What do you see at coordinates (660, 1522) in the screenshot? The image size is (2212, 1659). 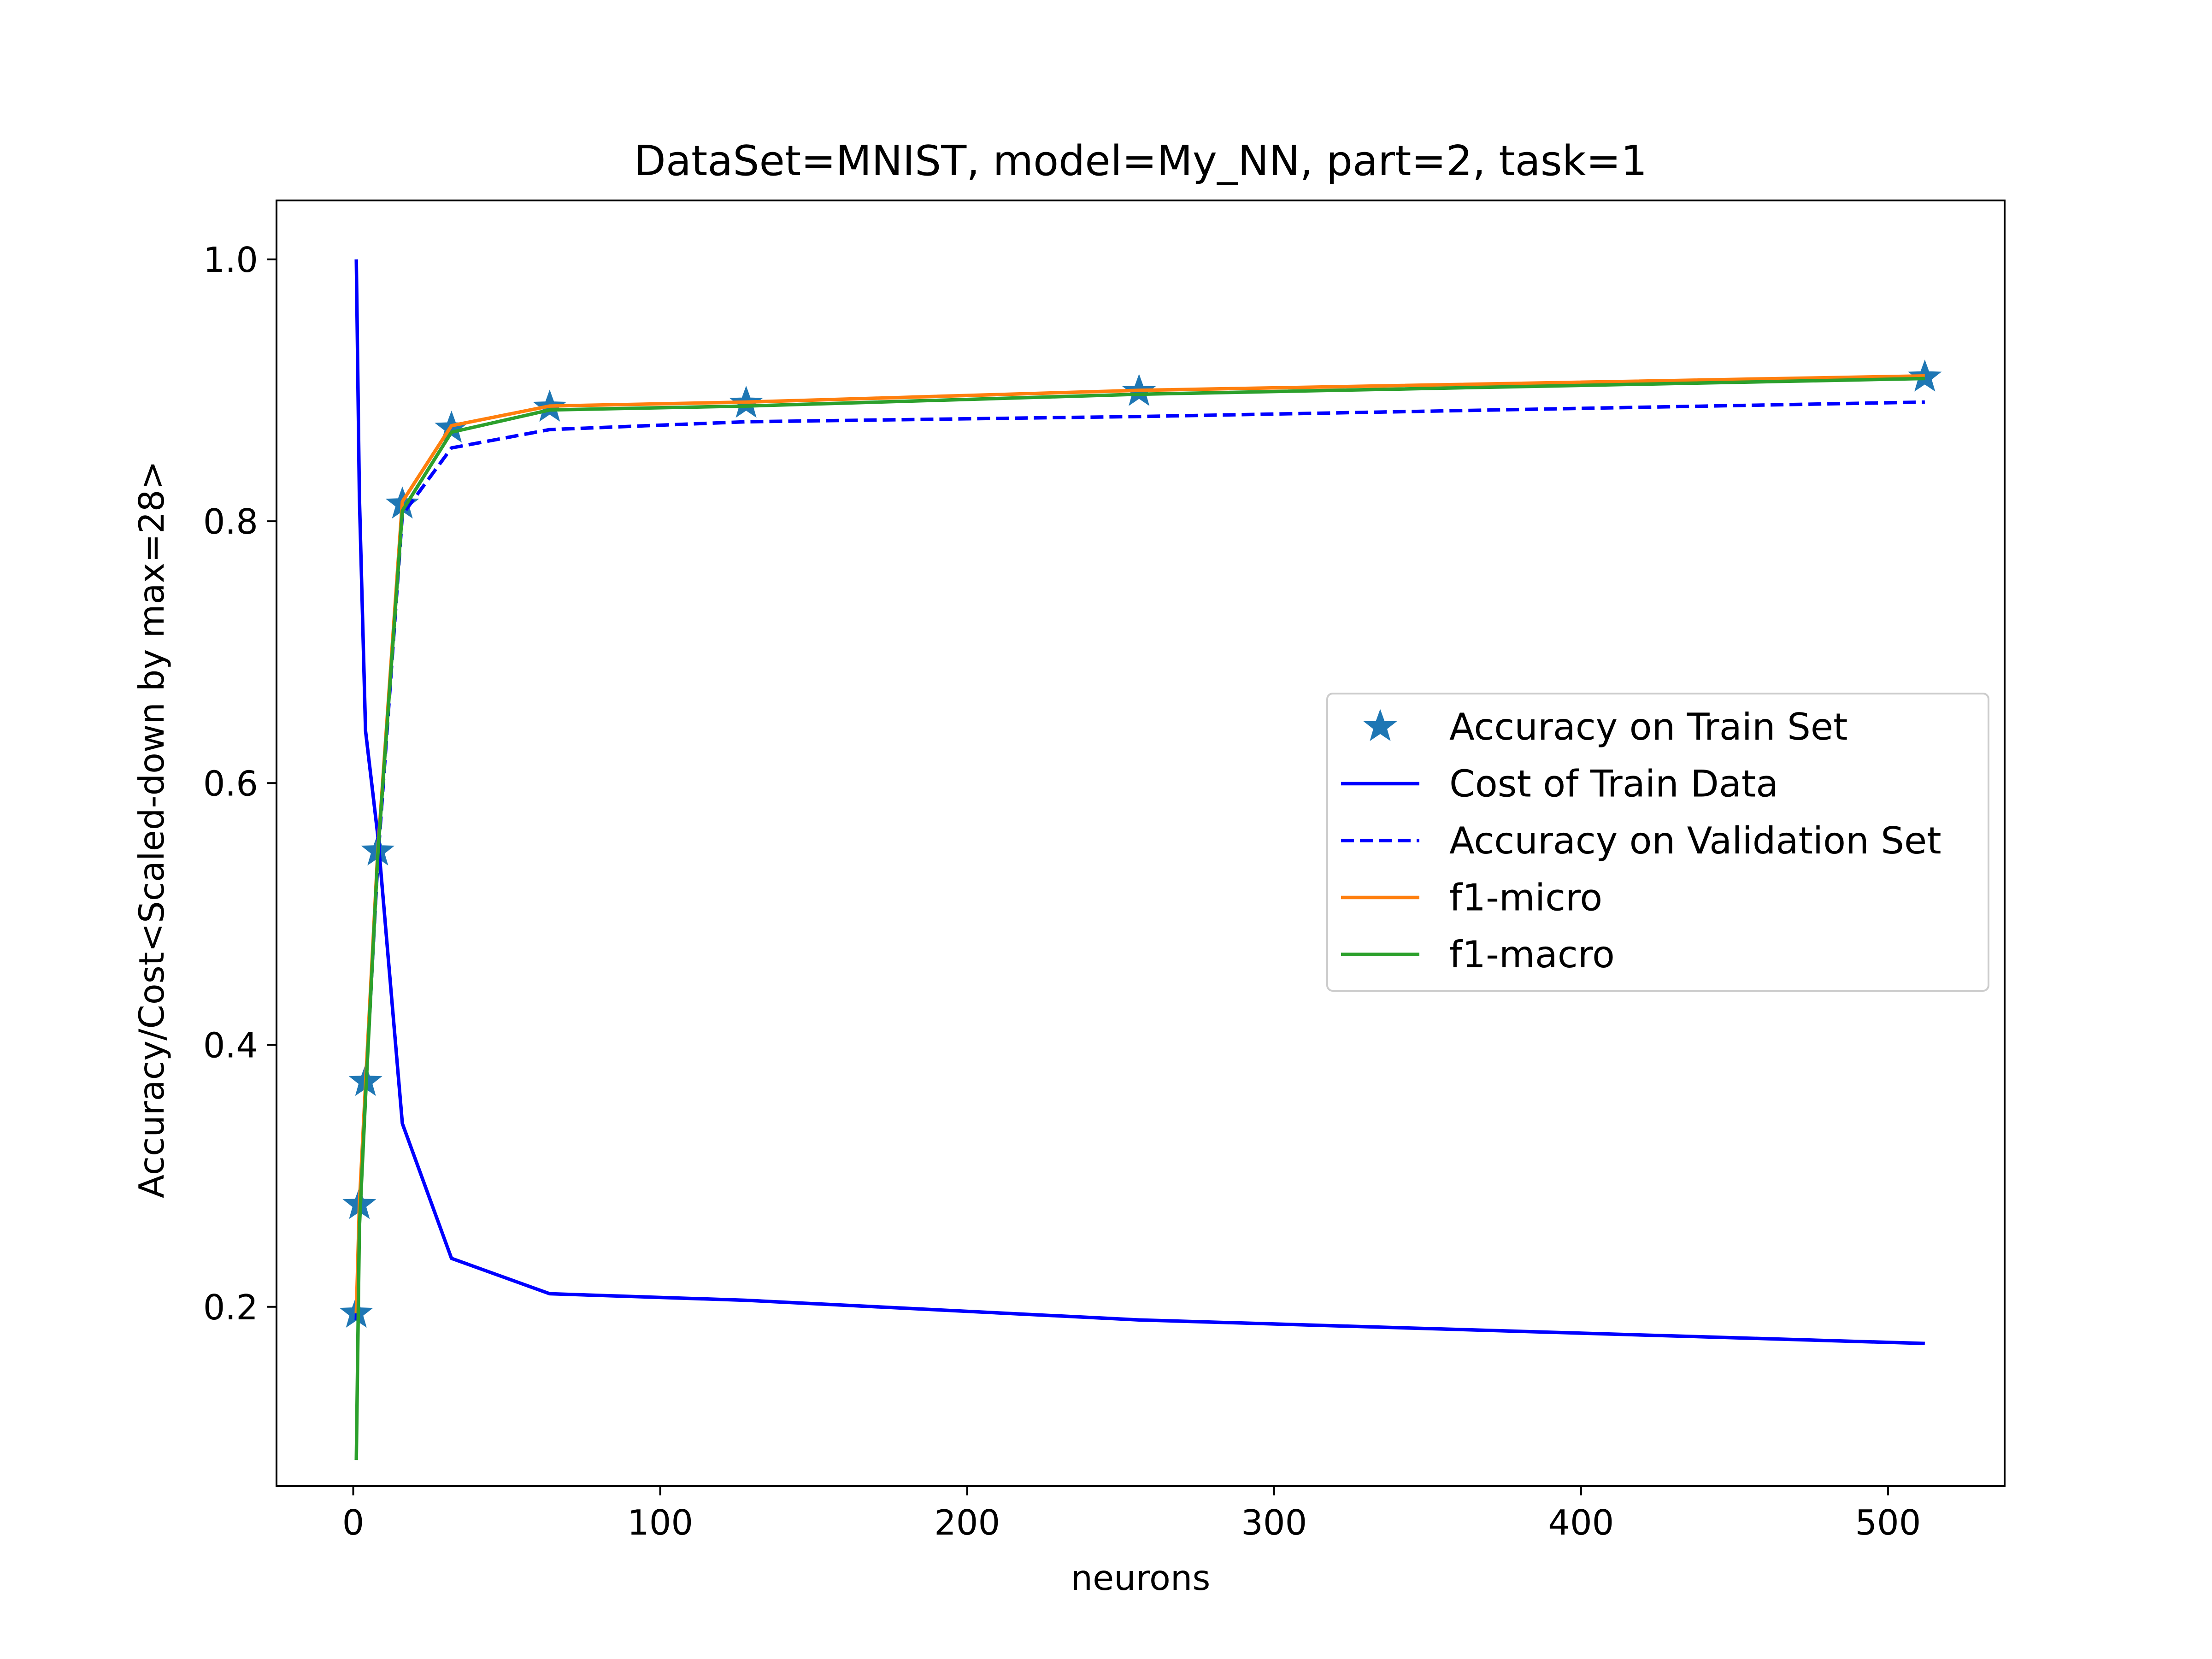 I see `x-tick-label: 100` at bounding box center [660, 1522].